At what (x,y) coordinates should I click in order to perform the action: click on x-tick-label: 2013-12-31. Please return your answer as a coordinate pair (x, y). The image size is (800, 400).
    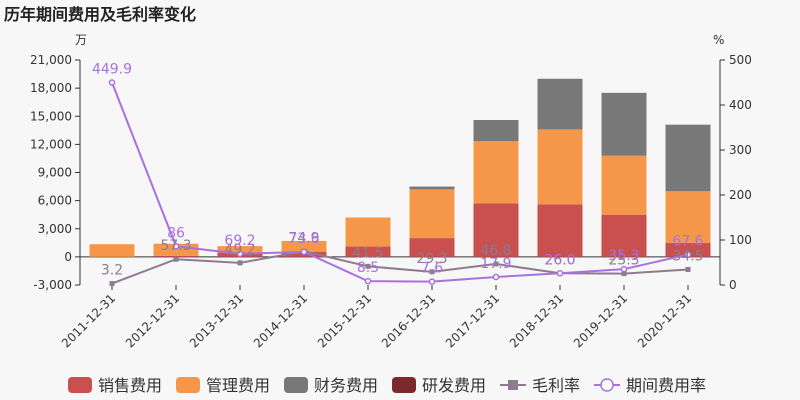
    Looking at the image, I should click on (216, 320).